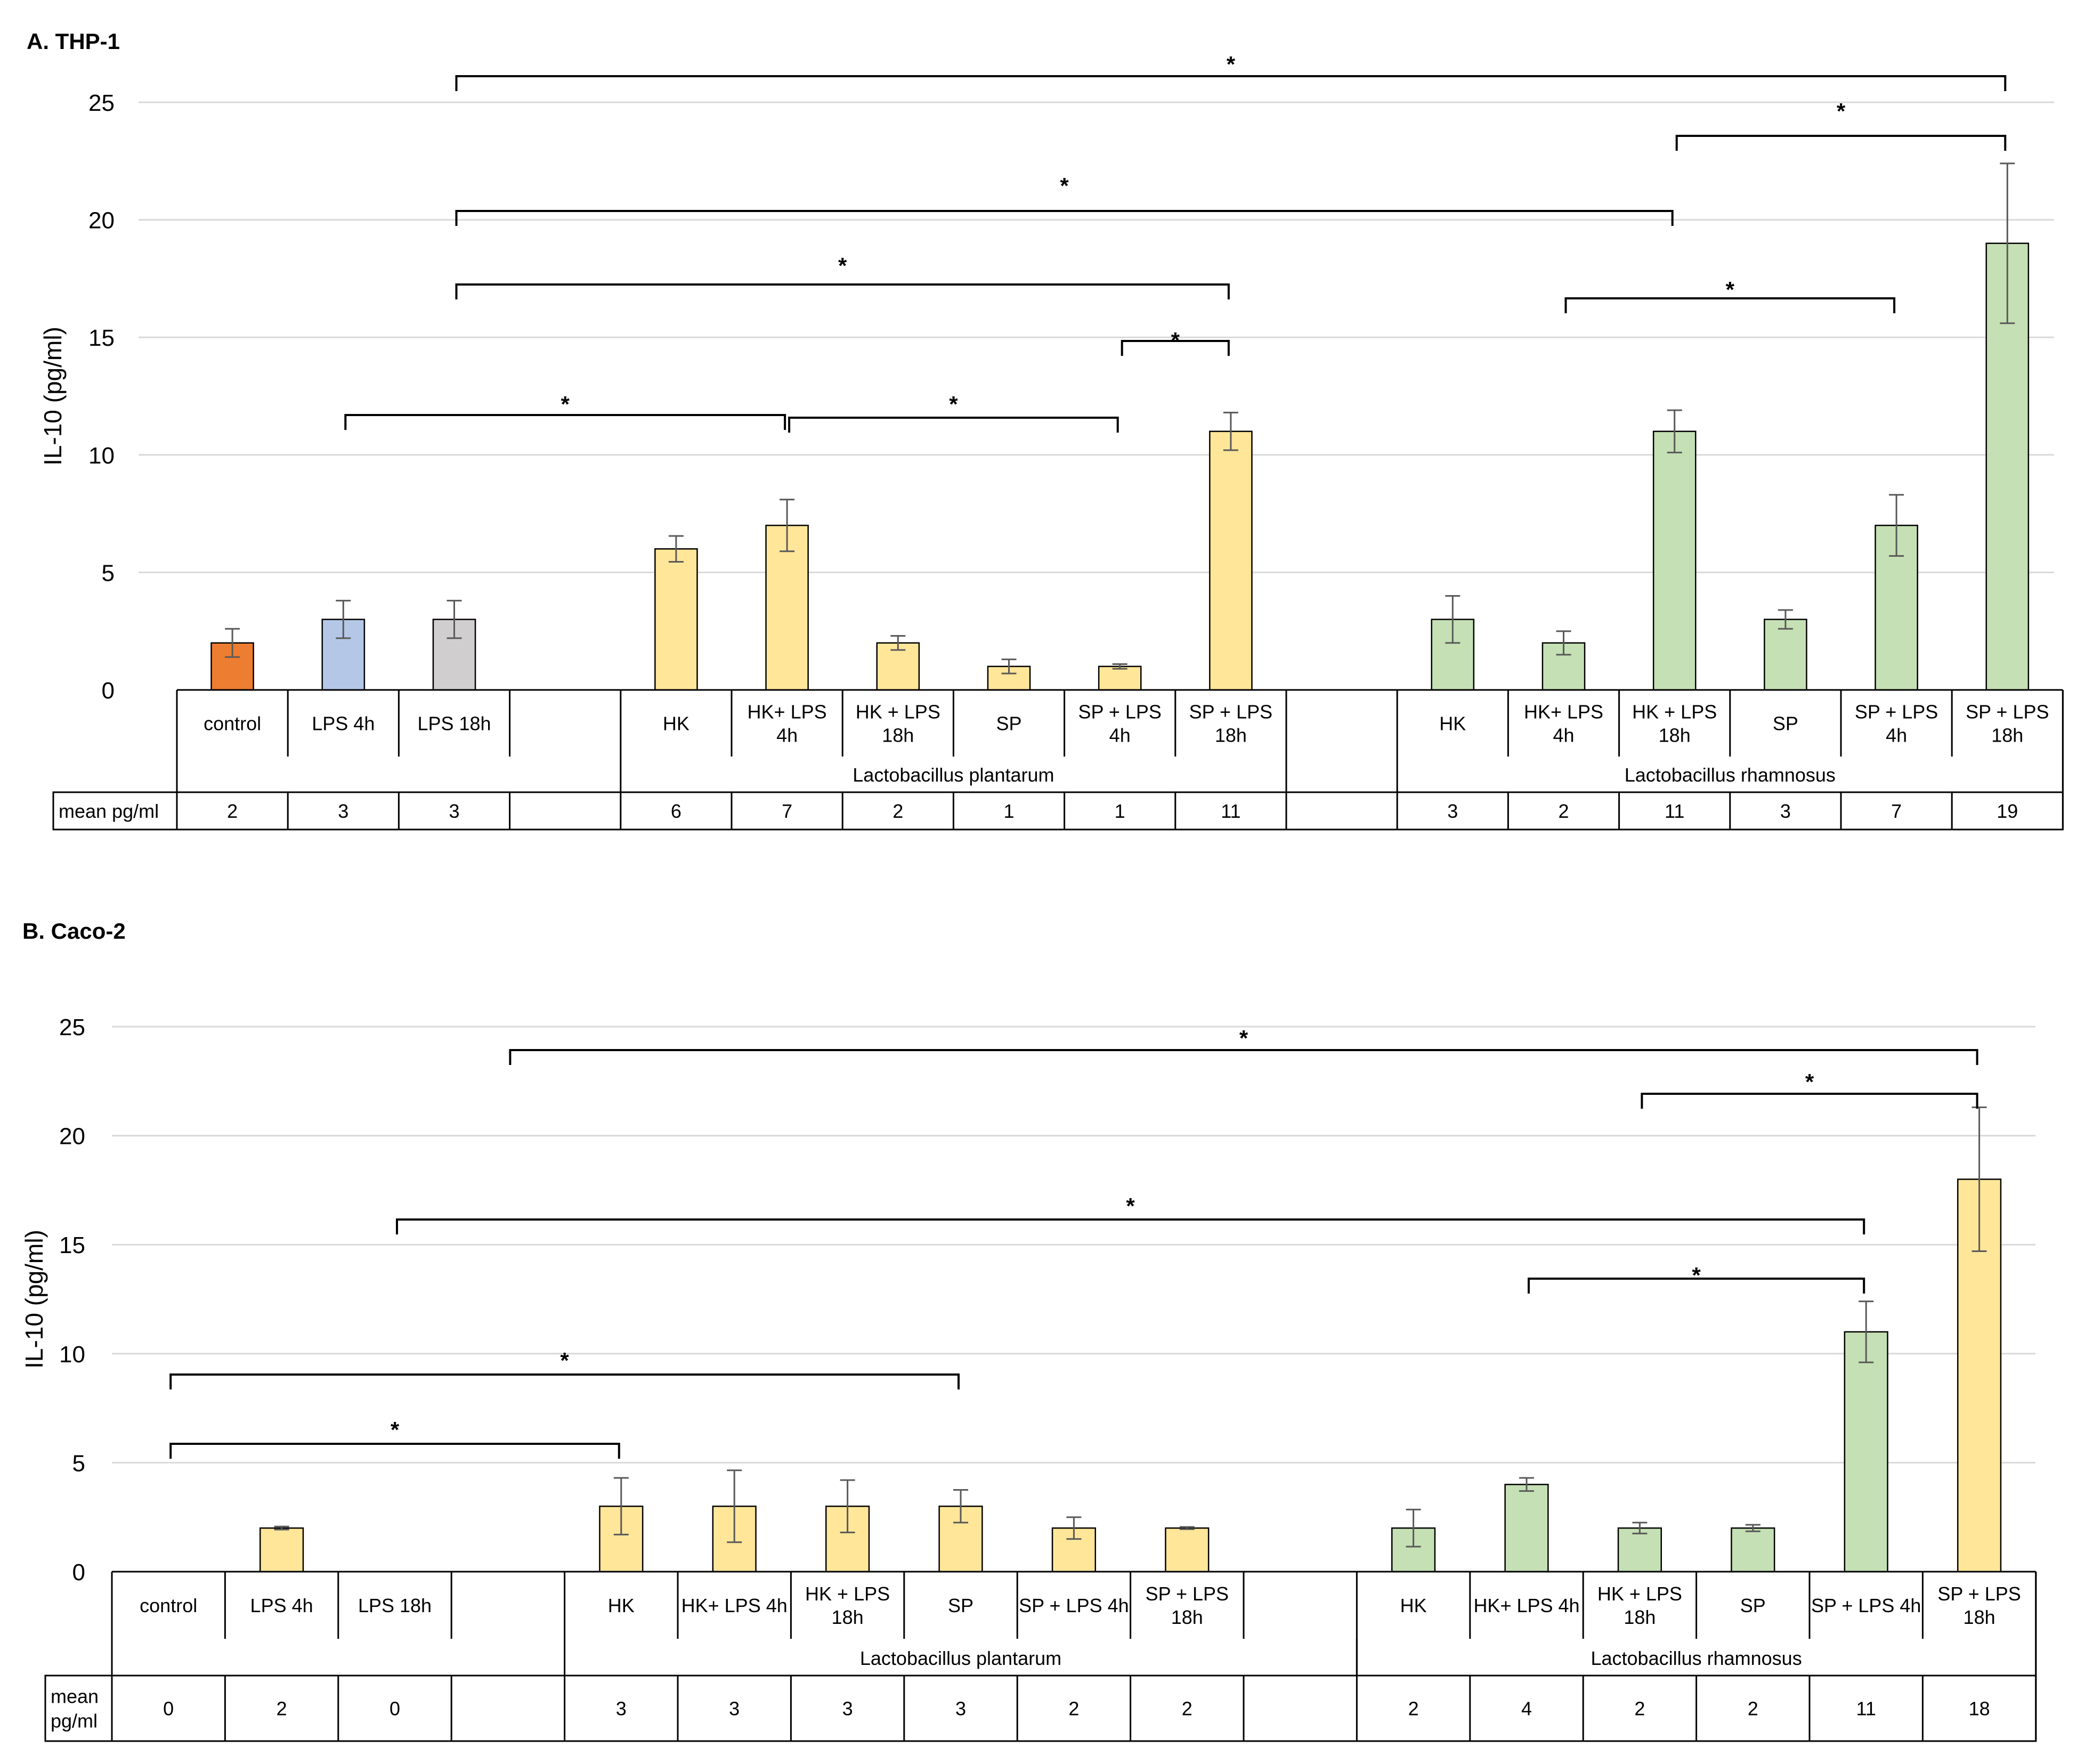  What do you see at coordinates (74, 1721) in the screenshot?
I see `mean-row-label: pg/ml` at bounding box center [74, 1721].